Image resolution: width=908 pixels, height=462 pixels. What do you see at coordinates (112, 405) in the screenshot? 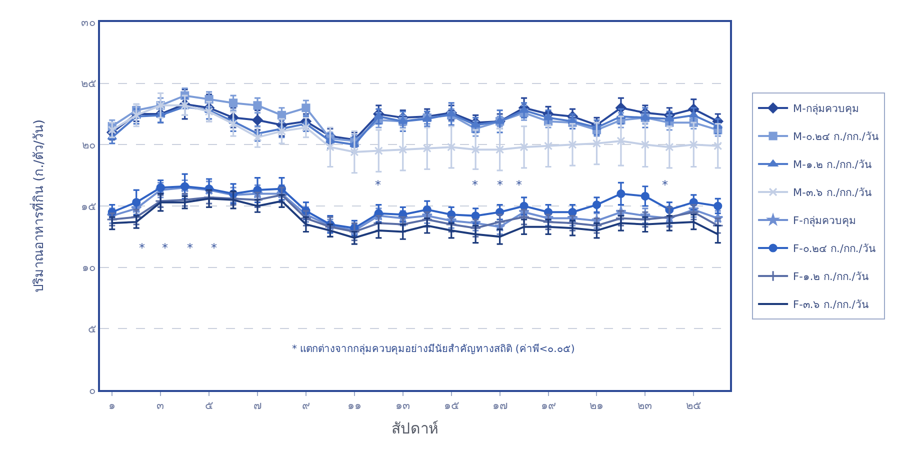
I see `x-tick-label: ๑` at bounding box center [112, 405].